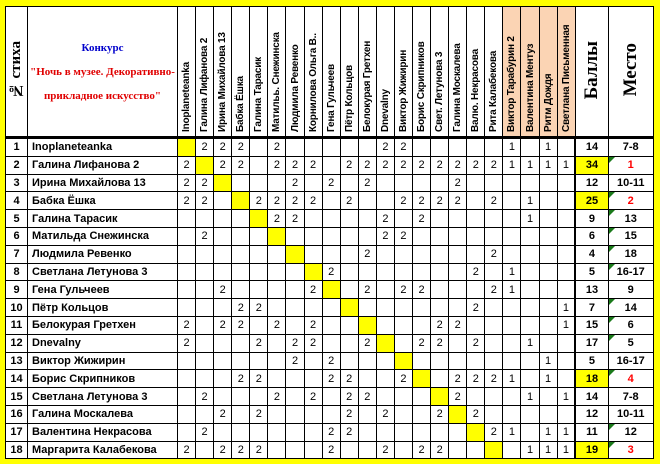 This screenshot has height=464, width=660. Describe the element at coordinates (16, 183) in the screenshot. I see `entry-number: 3` at that location.